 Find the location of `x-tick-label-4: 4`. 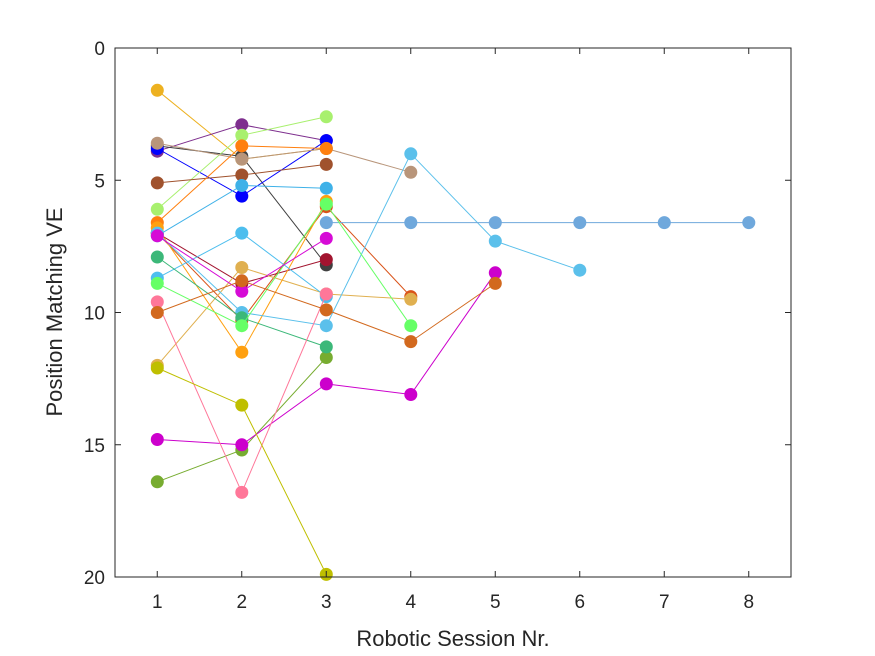

x-tick-label-4: 4 is located at coordinates (410, 602).